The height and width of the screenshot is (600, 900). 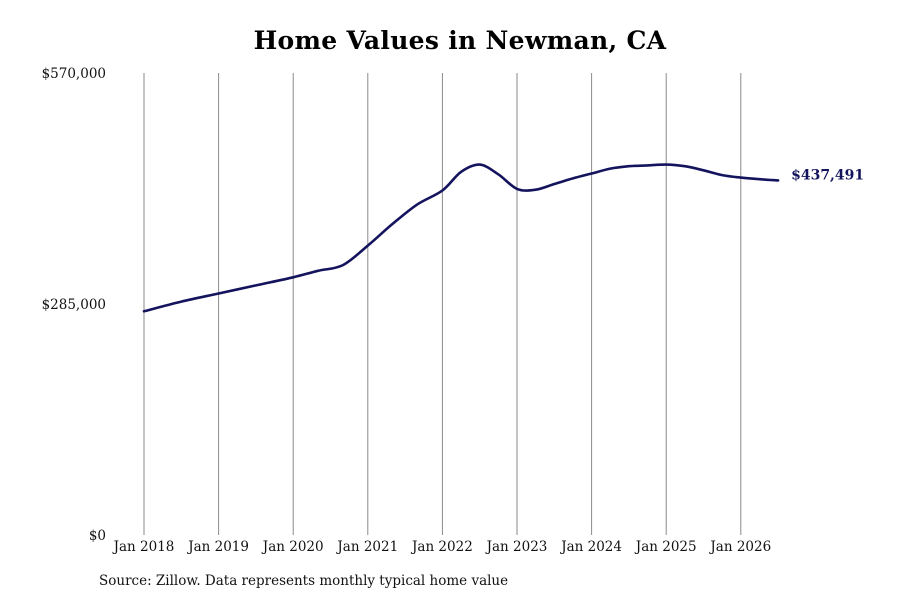 What do you see at coordinates (460, 40) in the screenshot?
I see `chart-title: Home Values in Newman, CA` at bounding box center [460, 40].